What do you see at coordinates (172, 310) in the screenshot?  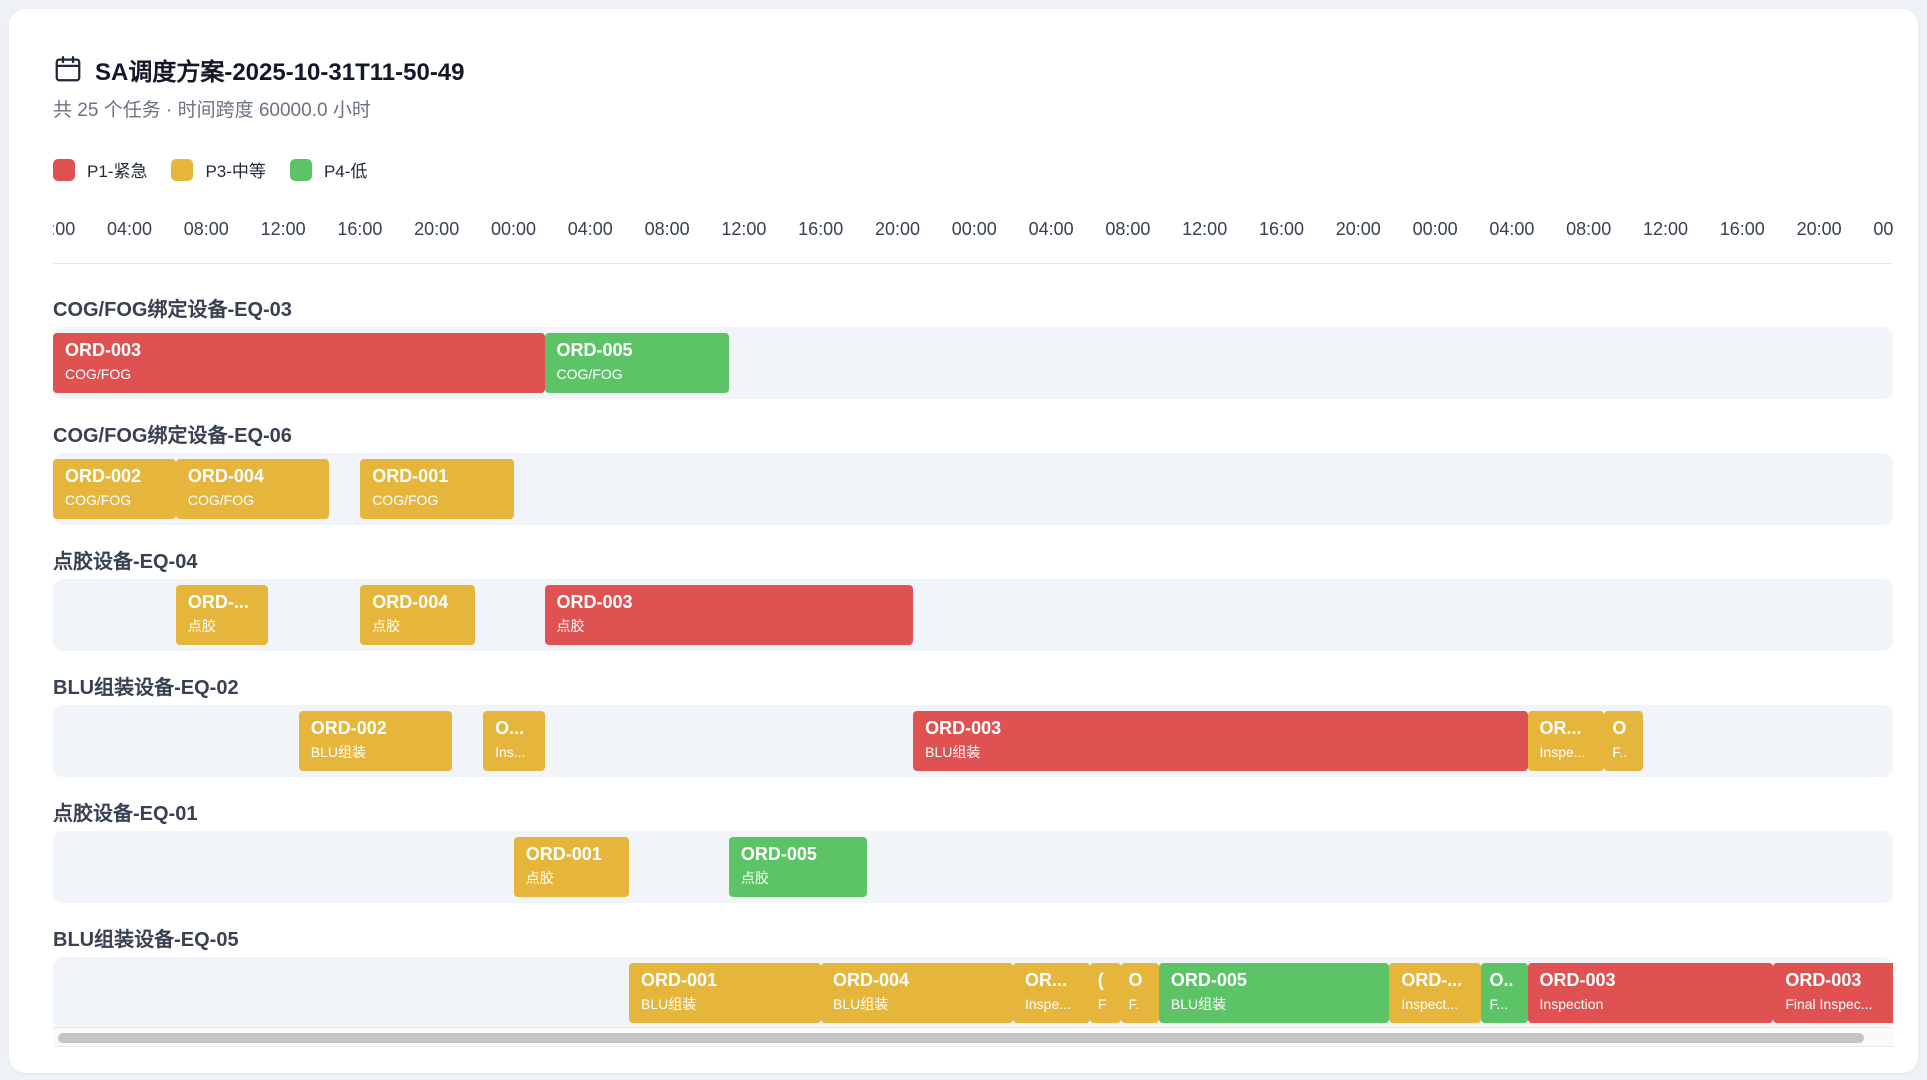 I see `equipment-label: COG/FOG绑定设备-EQ-03` at bounding box center [172, 310].